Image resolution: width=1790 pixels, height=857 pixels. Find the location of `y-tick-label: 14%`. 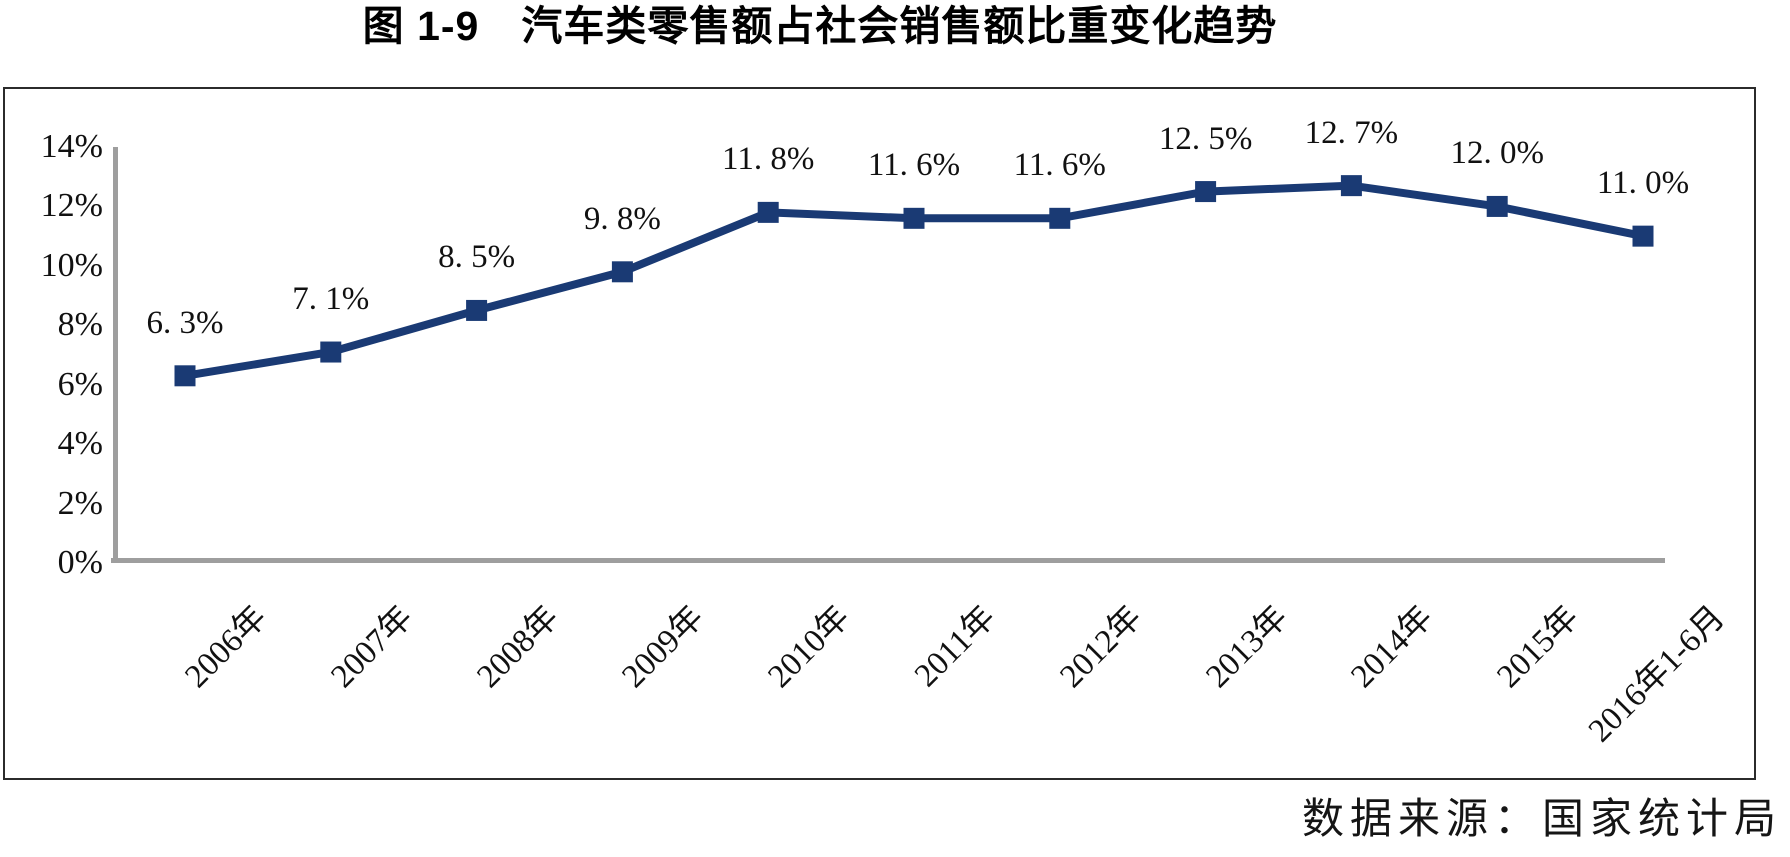

y-tick-label: 14% is located at coordinates (71, 146).